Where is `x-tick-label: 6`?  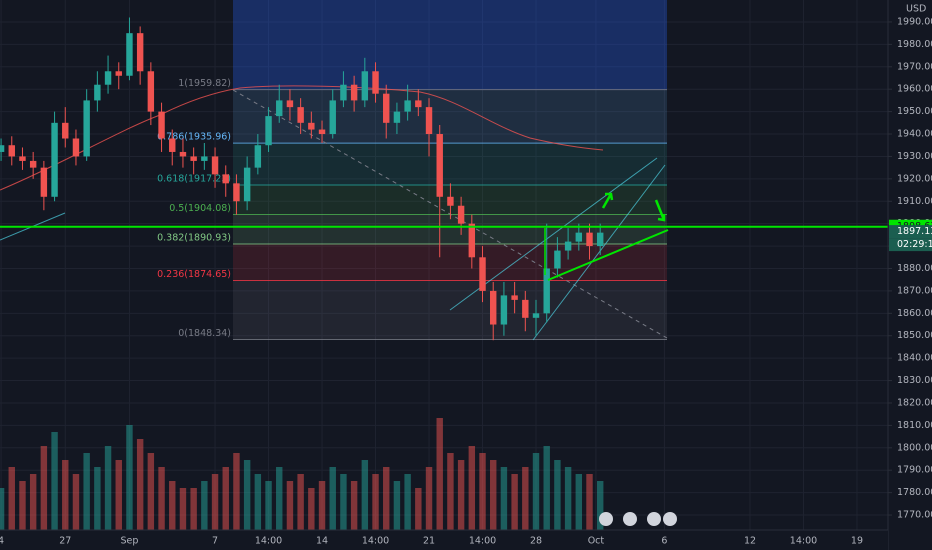 x-tick-label: 6 is located at coordinates (664, 541).